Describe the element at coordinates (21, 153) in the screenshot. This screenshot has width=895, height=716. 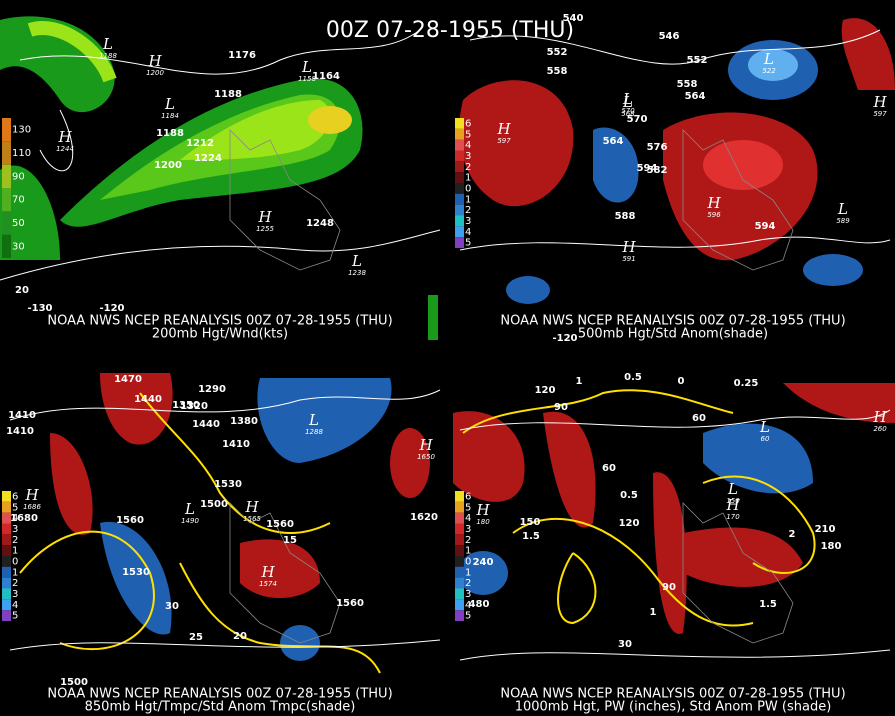
I see `legend-label: 110` at that location.